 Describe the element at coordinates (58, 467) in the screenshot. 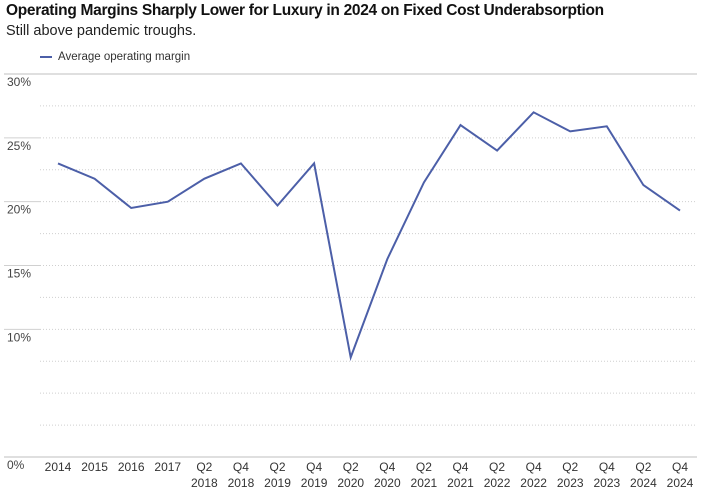

I see `x-tick-label: 2014` at that location.